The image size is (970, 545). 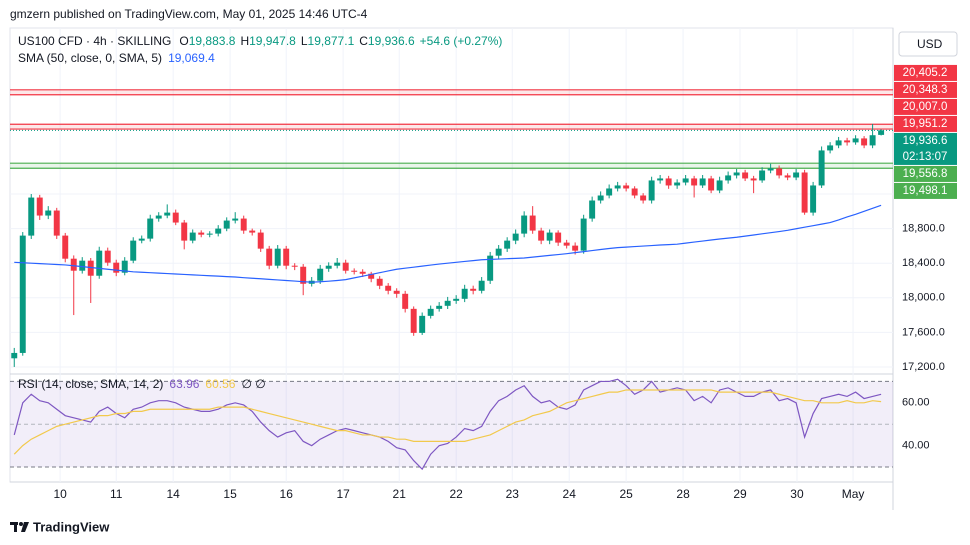 I want to click on currency-box, so click(x=928, y=44).